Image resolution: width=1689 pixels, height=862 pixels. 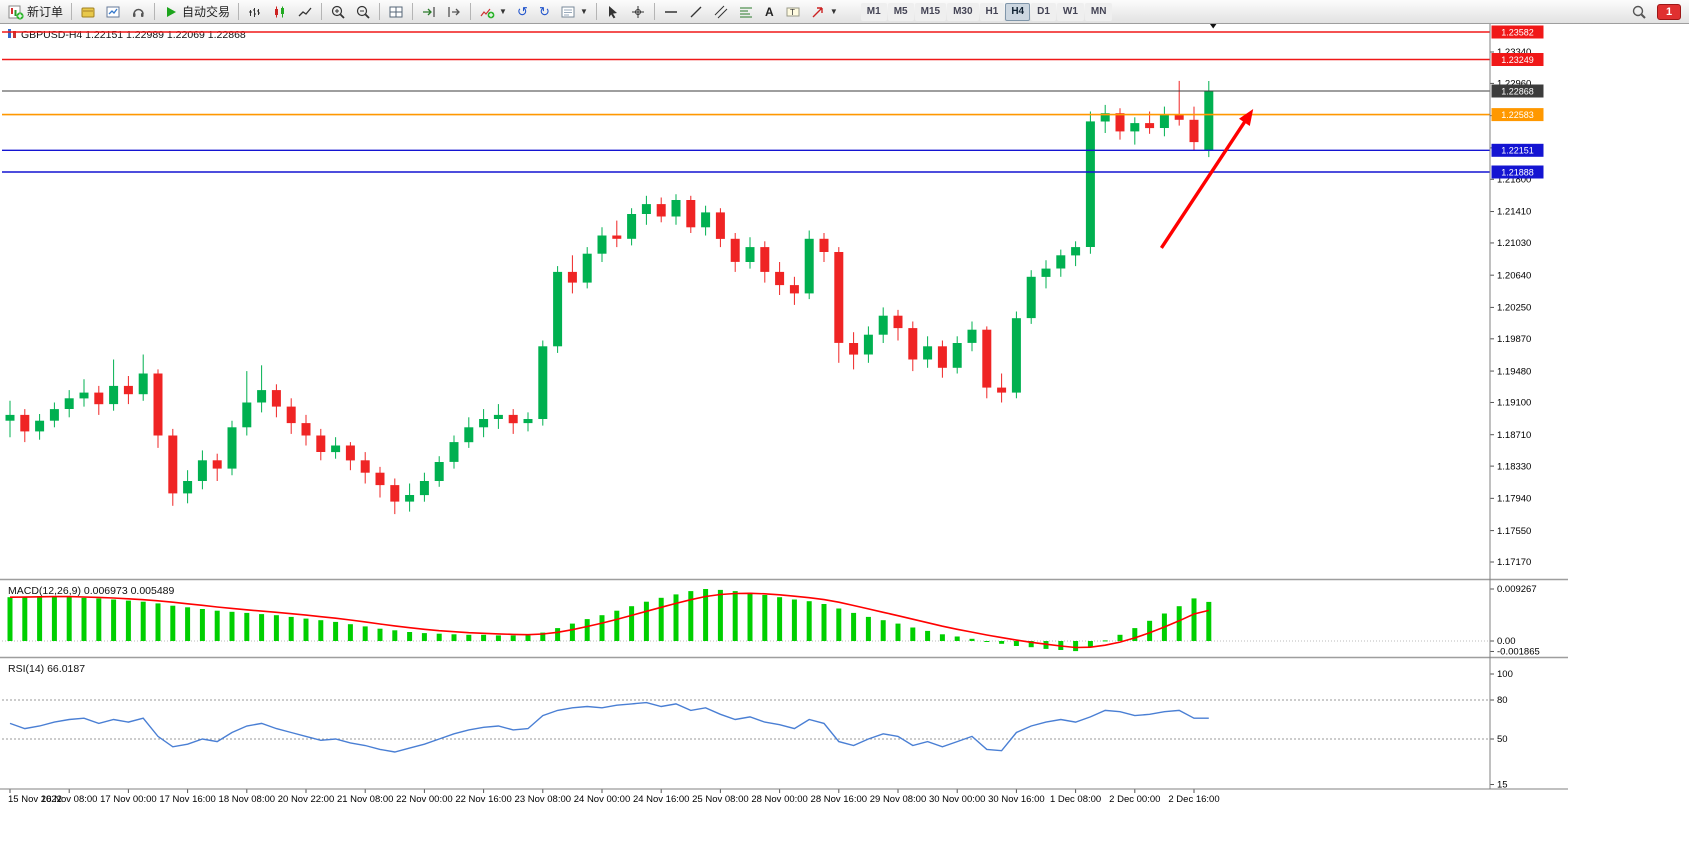 I want to click on autotrading-button: 自动交易, so click(x=196, y=11).